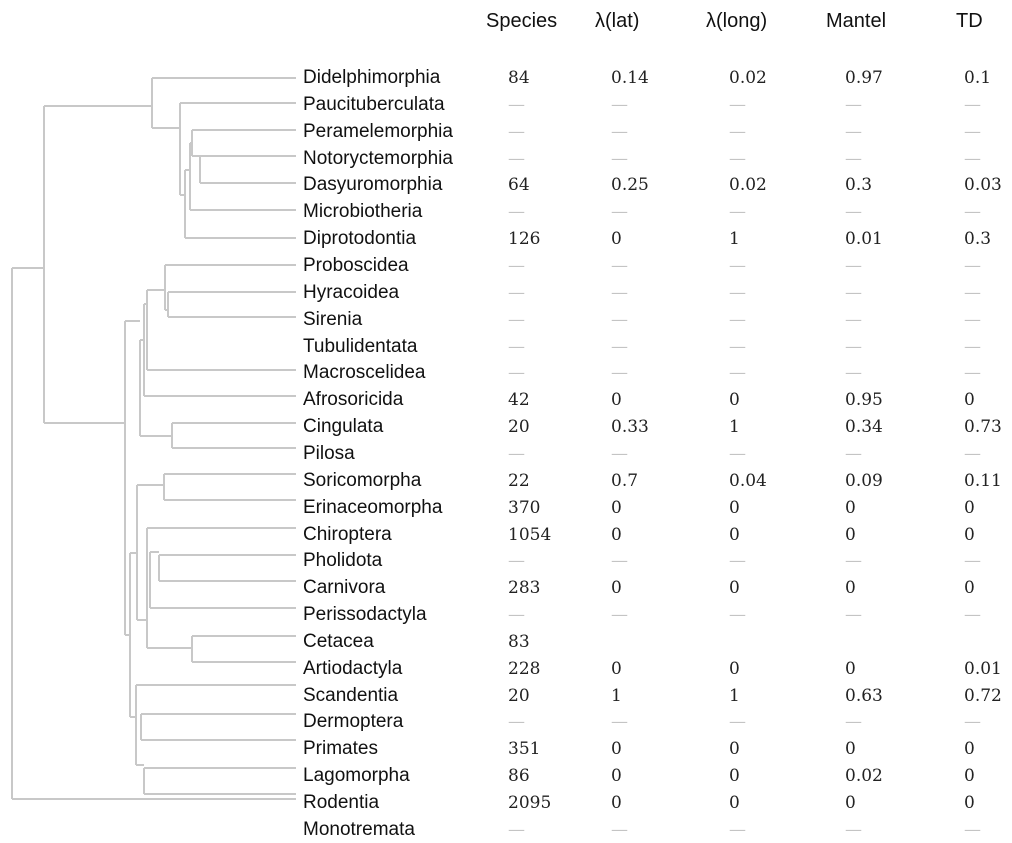 This screenshot has width=1012, height=843. I want to click on table-row: Primates 351 0 0 0 0, so click(506, 749).